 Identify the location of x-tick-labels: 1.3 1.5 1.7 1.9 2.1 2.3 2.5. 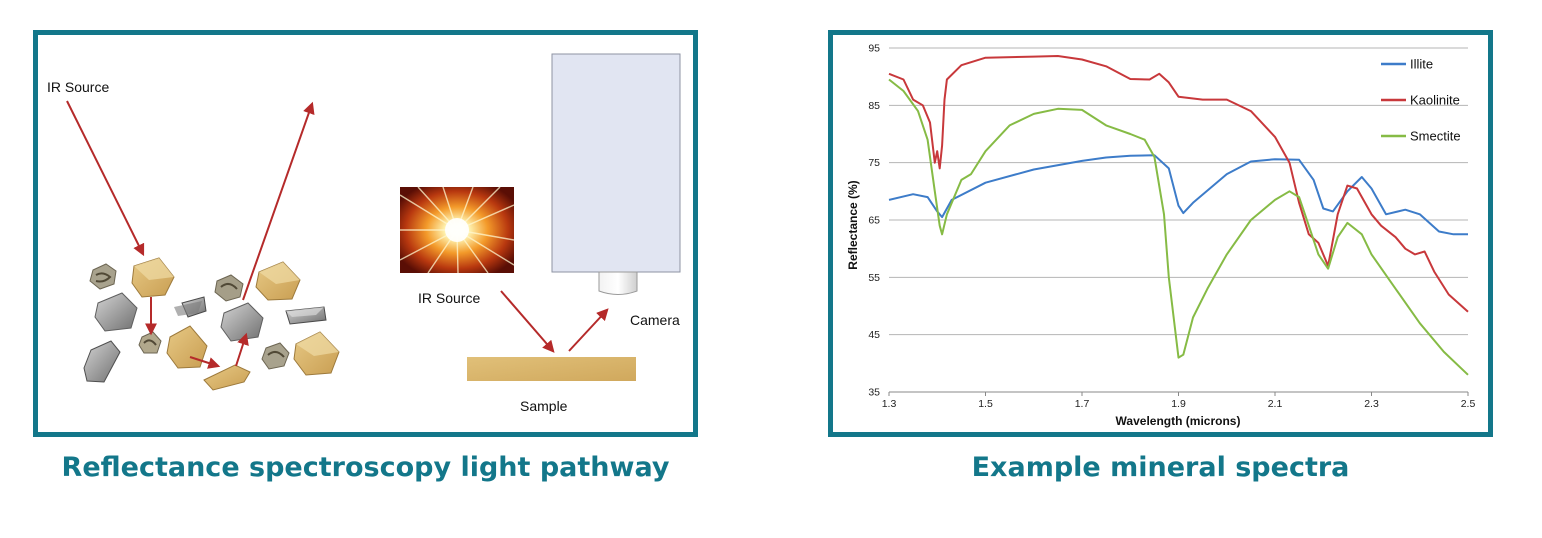
(1179, 401).